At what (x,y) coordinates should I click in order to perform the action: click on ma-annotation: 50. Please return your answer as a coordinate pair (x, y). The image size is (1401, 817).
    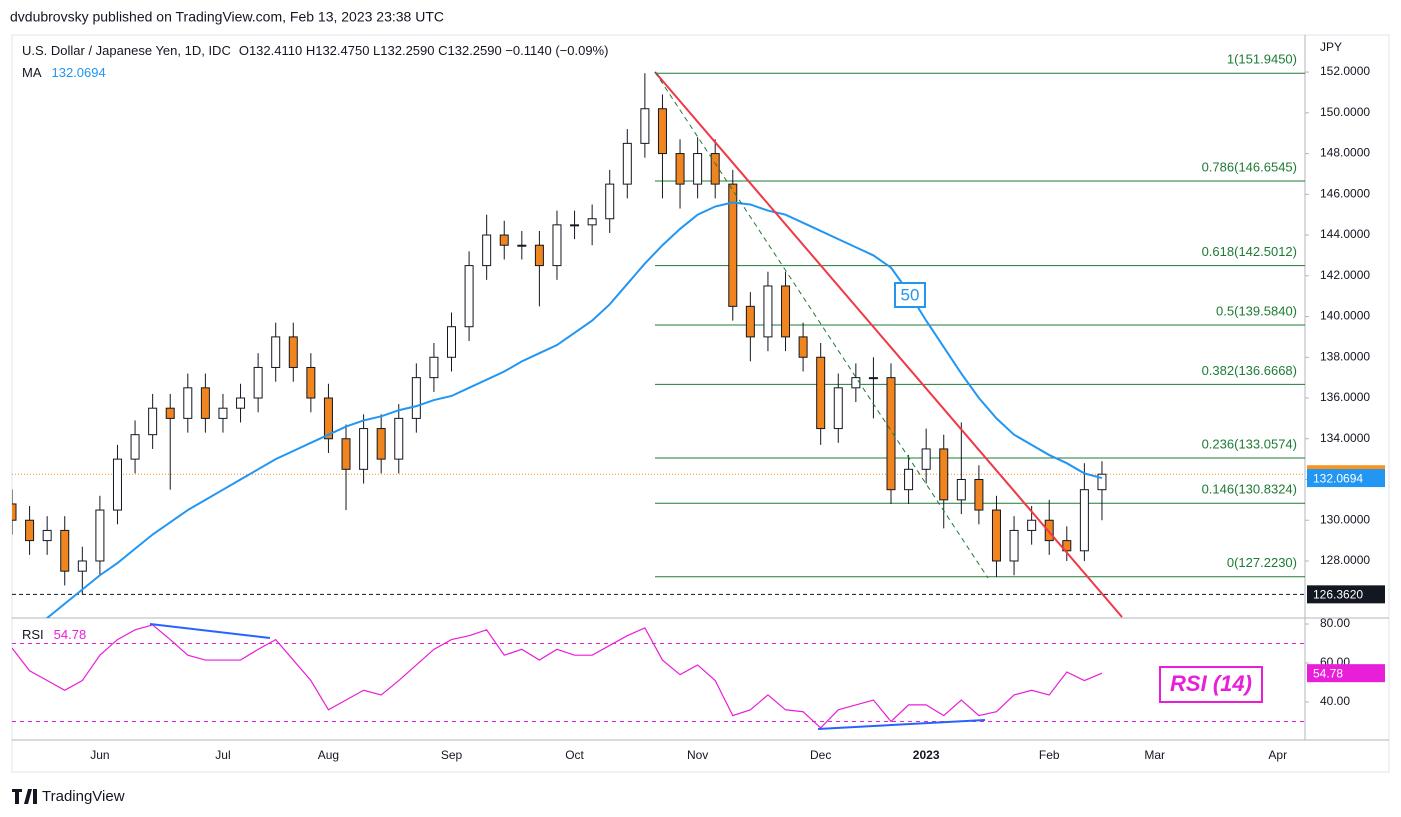
    Looking at the image, I should click on (910, 294).